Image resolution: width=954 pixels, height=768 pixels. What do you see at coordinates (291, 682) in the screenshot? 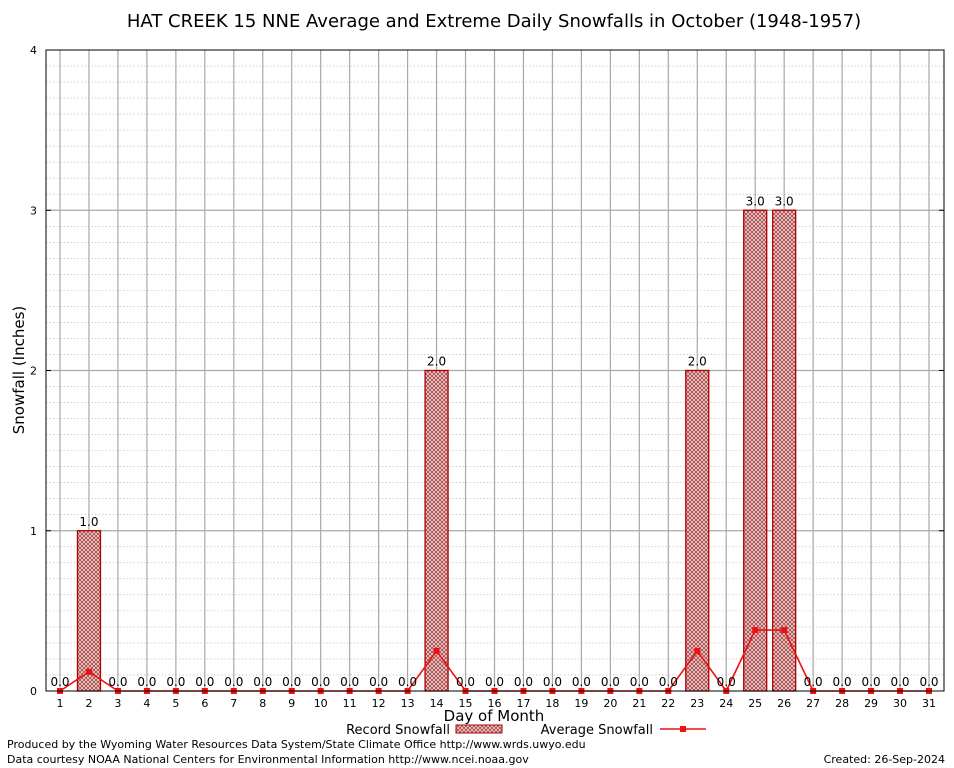
I see `value-label-day-9: 0.0` at bounding box center [291, 682].